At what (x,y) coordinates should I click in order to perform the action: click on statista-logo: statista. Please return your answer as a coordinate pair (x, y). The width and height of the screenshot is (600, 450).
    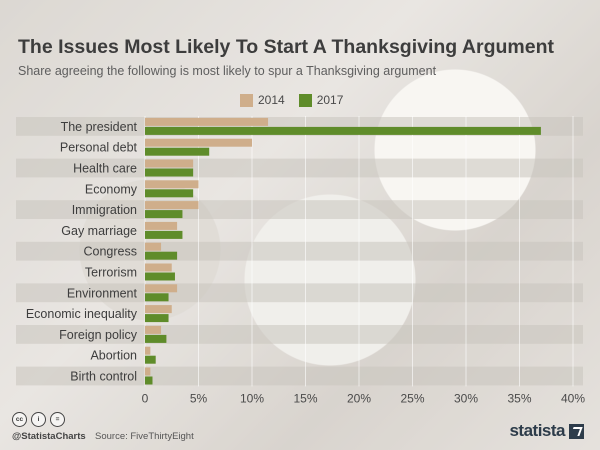
    Looking at the image, I should click on (546, 431).